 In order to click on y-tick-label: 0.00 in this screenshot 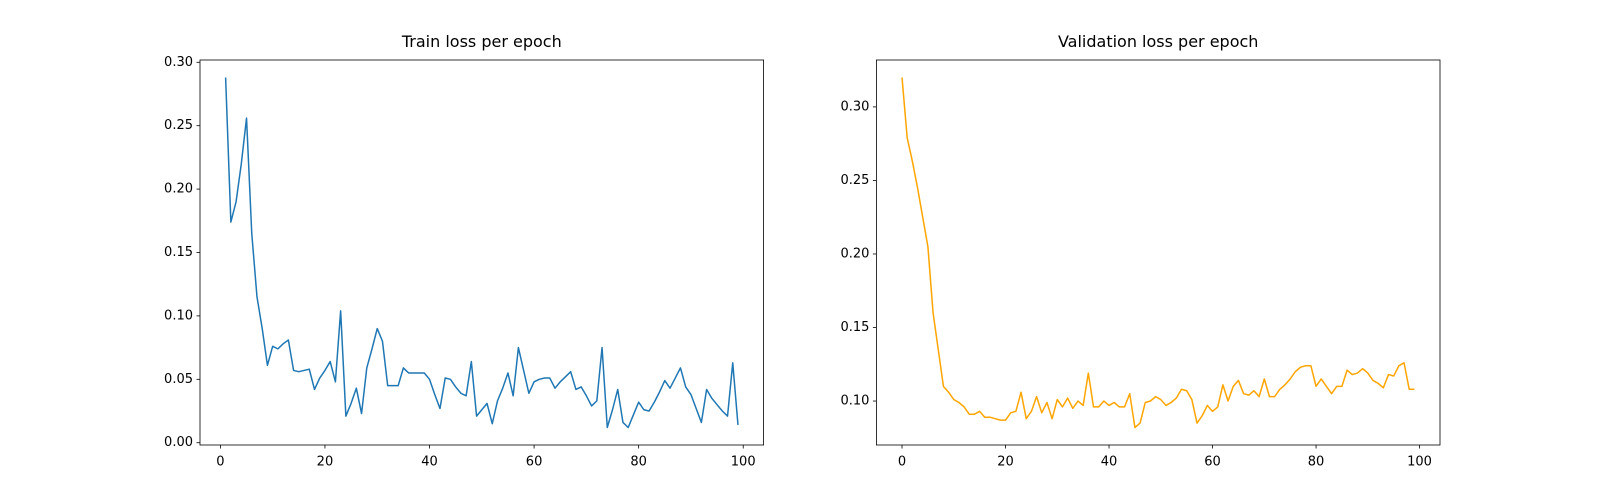, I will do `click(178, 442)`.